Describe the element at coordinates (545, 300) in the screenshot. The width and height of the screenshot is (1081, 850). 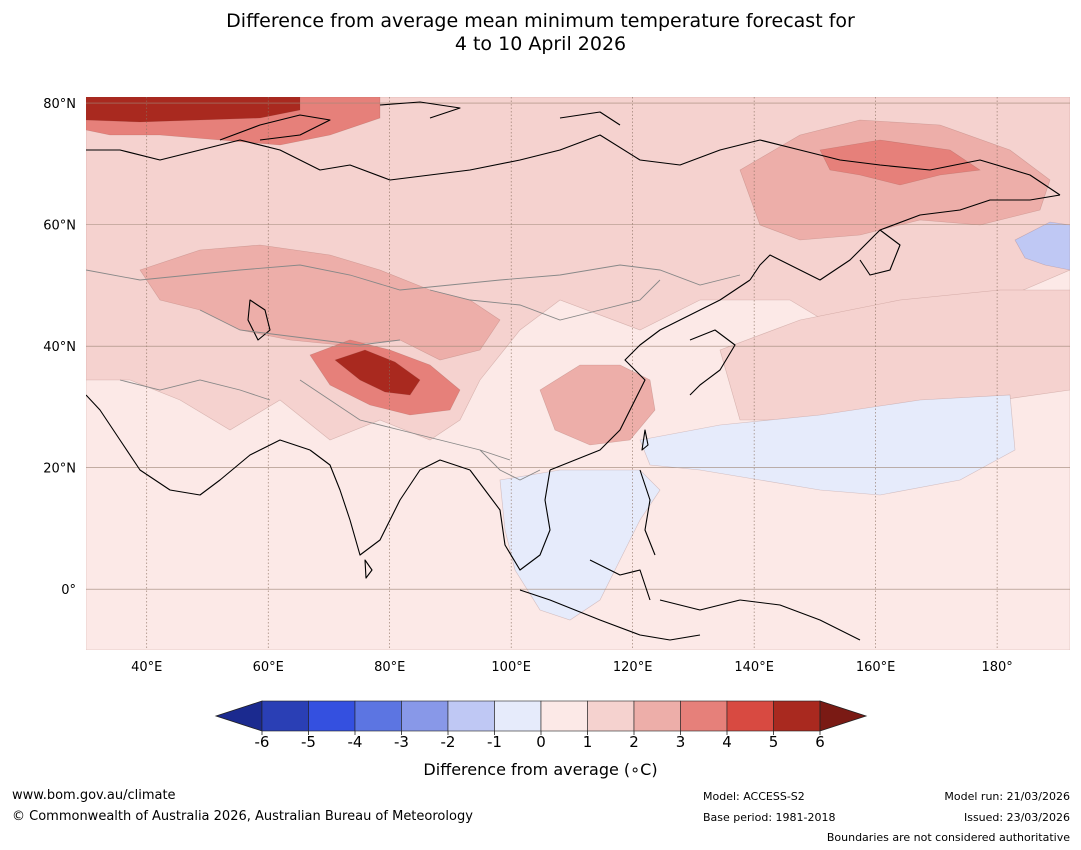
I see `border-mongolia` at that location.